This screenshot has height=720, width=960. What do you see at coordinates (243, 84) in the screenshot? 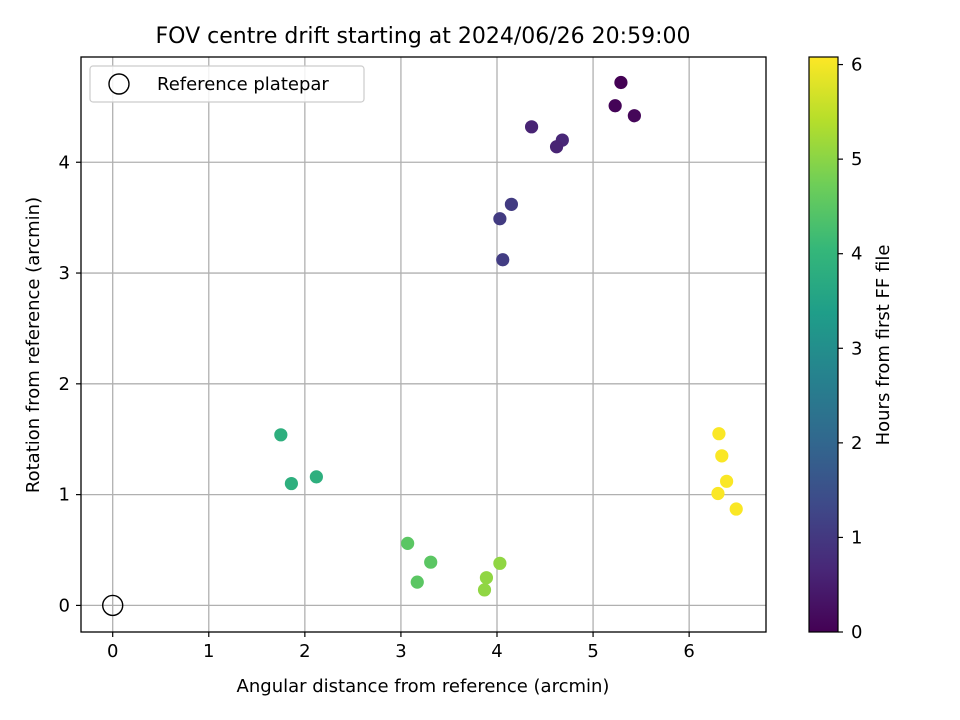
I see `legend-label-reference: Reference platepar` at bounding box center [243, 84].